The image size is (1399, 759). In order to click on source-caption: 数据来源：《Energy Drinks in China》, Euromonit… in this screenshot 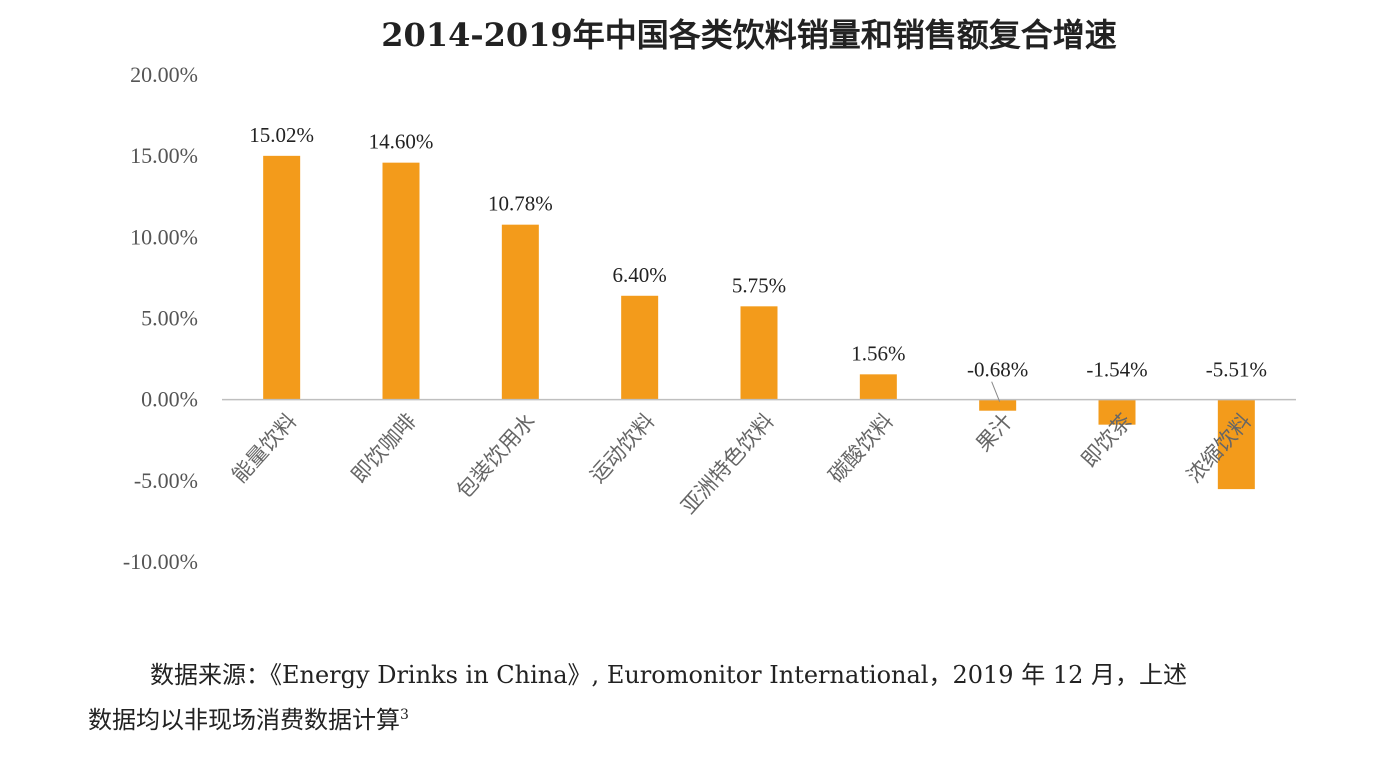, I will do `click(708, 697)`.